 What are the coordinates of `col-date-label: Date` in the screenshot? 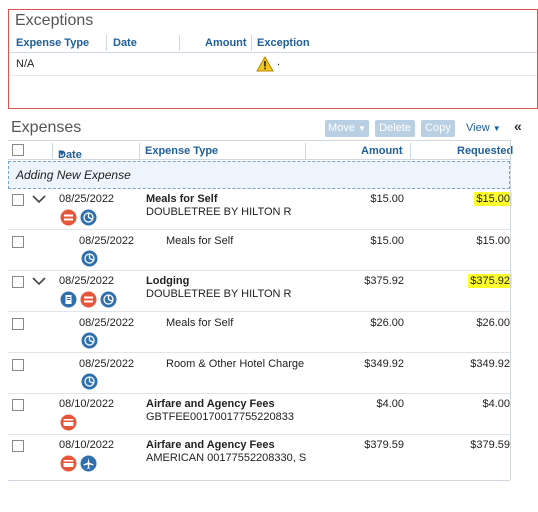 It's located at (70, 155).